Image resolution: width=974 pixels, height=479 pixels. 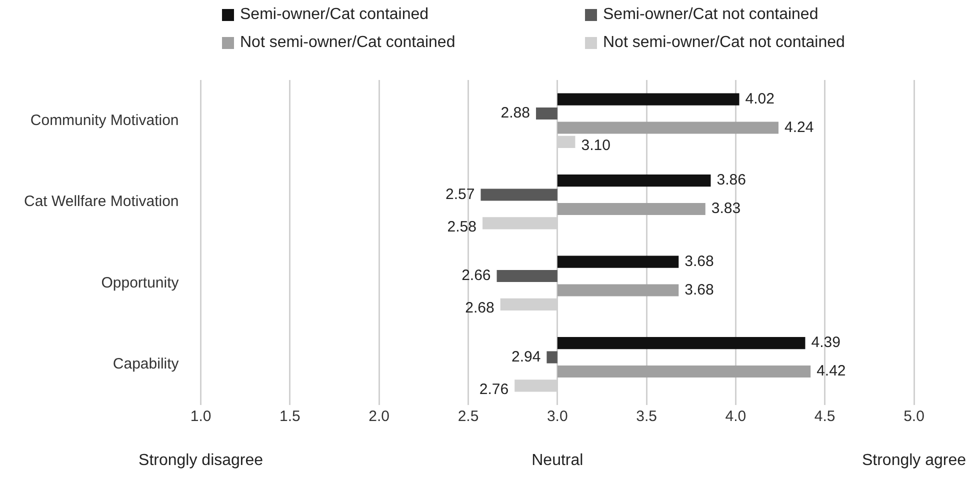 I want to click on legend-label: Semi-owner/Cat contained, so click(x=334, y=15).